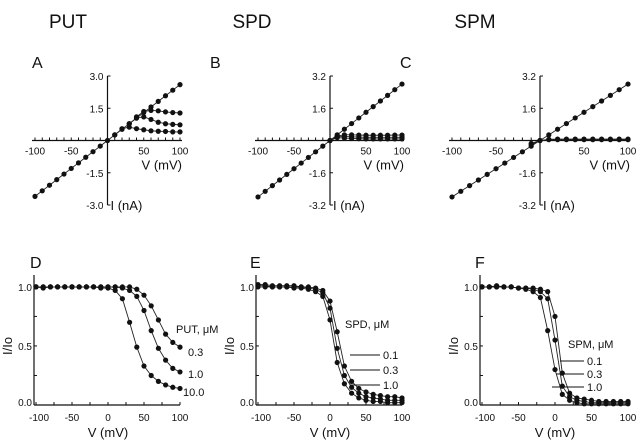 Image resolution: width=640 pixels, height=442 pixels. Describe the element at coordinates (594, 388) in the screenshot. I see `legend-label: 1.0` at that location.